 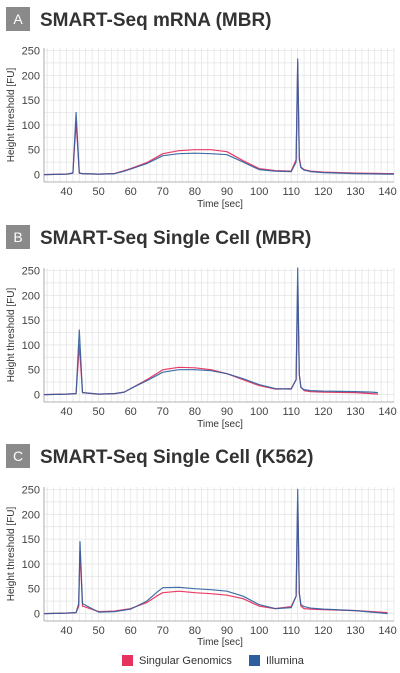 What do you see at coordinates (31, 296) in the screenshot?
I see `panel-b-y-tick-label: 200` at bounding box center [31, 296].